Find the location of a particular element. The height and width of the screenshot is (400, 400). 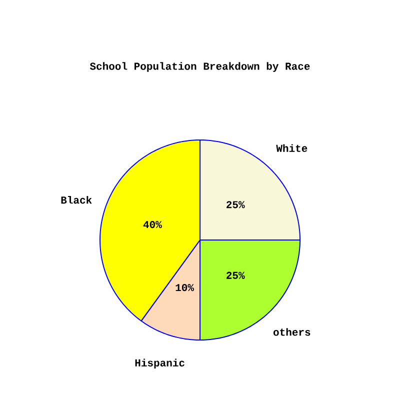

slice-label: Black is located at coordinates (76, 200).